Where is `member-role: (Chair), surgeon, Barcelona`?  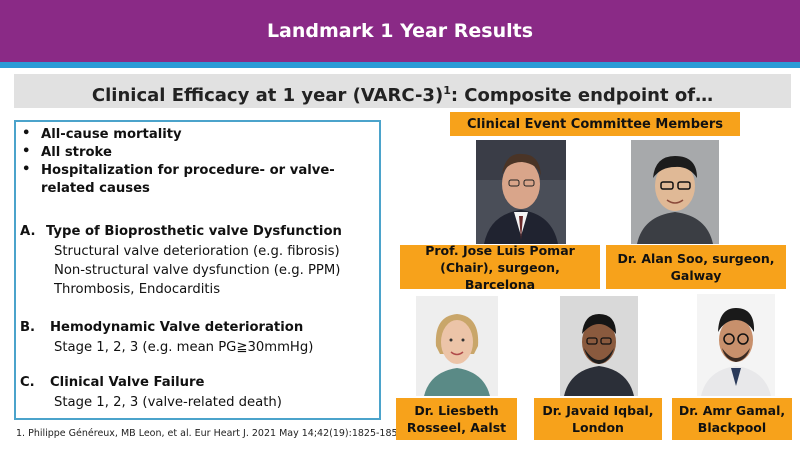
member-role: (Chair), surgeon, Barcelona is located at coordinates (500, 275).